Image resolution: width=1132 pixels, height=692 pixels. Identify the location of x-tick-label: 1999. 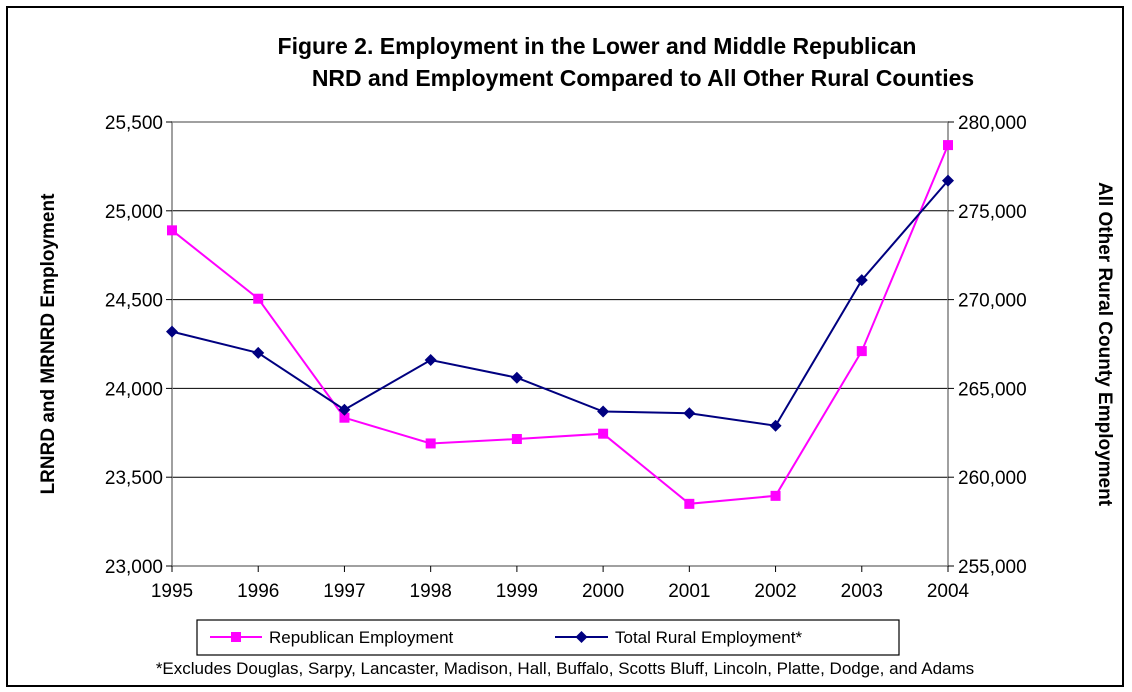
(517, 591).